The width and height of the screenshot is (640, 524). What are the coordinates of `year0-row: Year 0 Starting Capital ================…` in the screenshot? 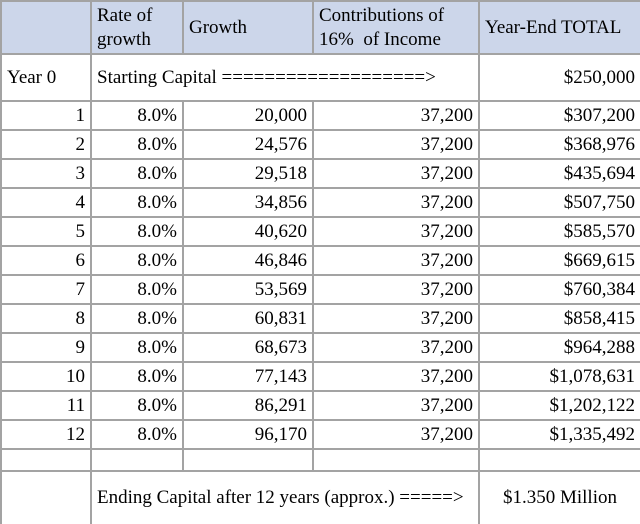 It's located at (320, 77).